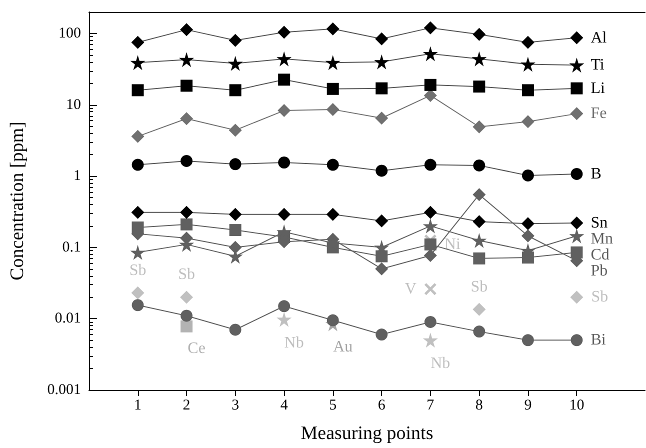 The width and height of the screenshot is (646, 448). What do you see at coordinates (382, 406) in the screenshot?
I see `x-tick-label: 6` at bounding box center [382, 406].